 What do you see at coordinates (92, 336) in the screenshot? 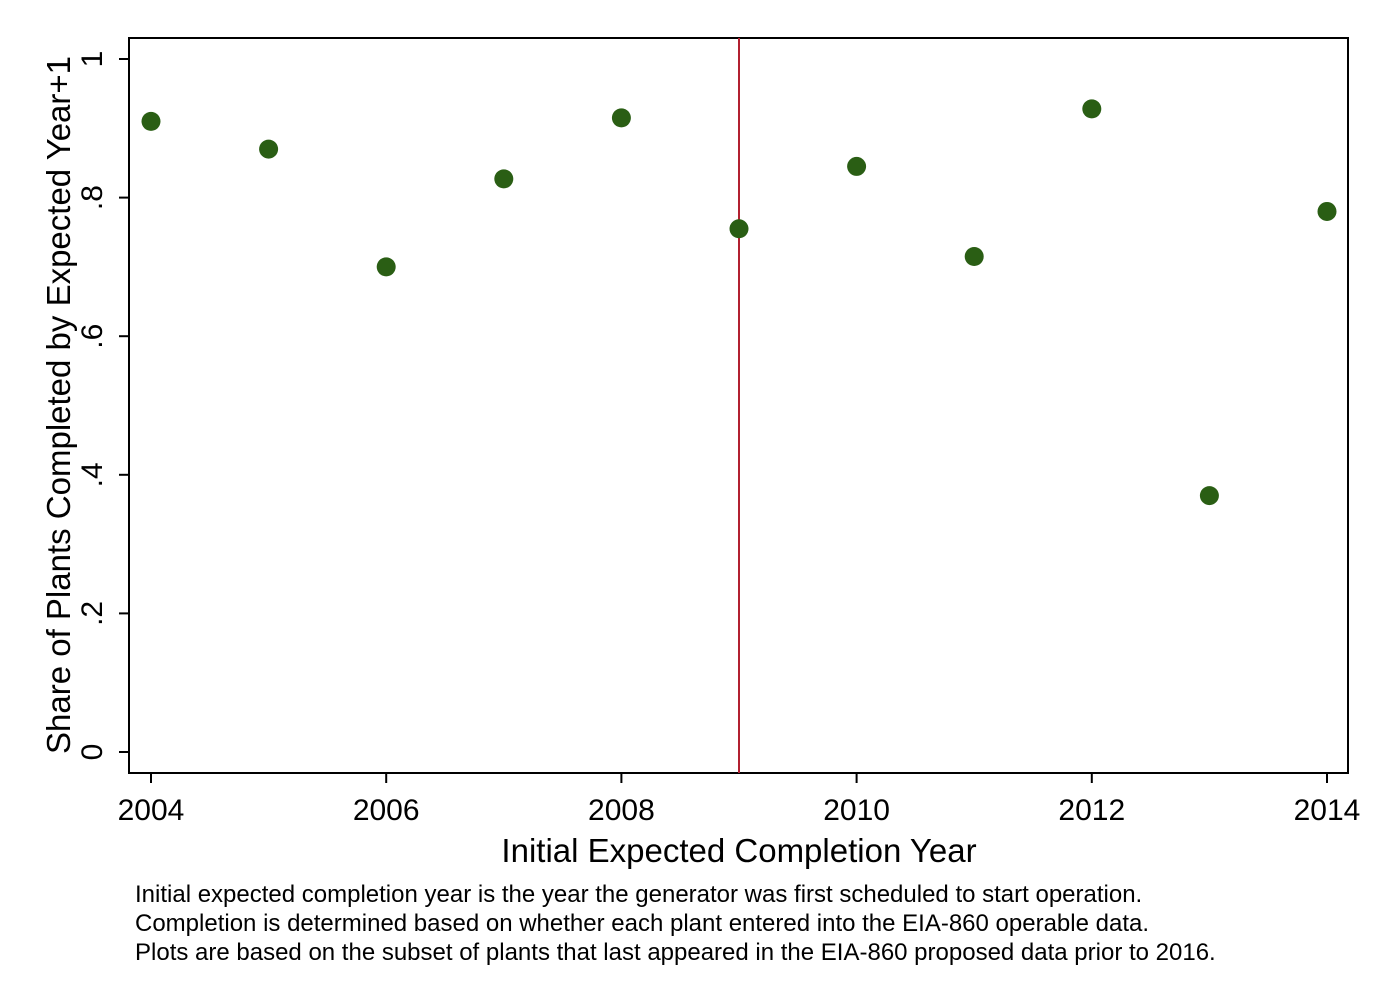
I see `y-tick-label: .6` at bounding box center [92, 336].